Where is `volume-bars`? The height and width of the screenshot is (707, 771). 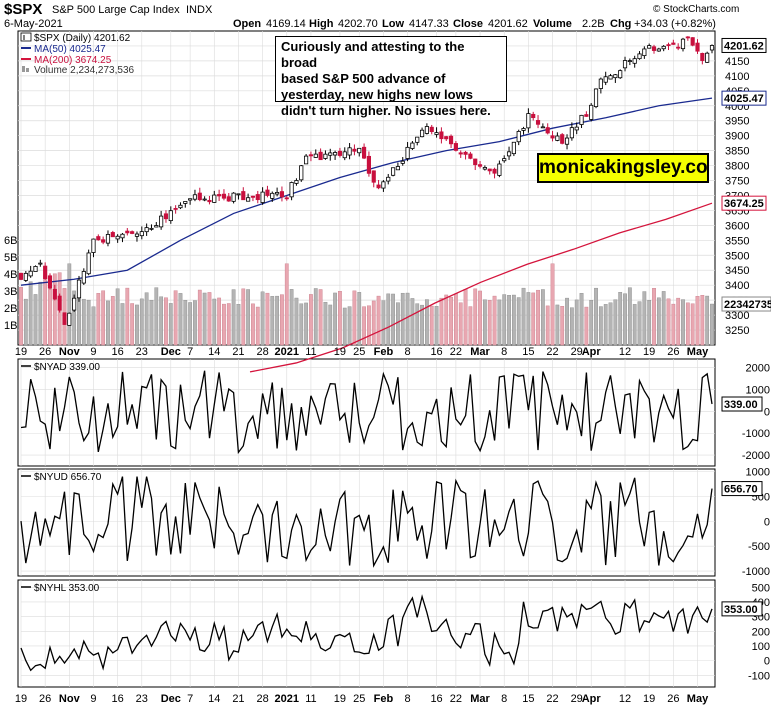 volume-bars is located at coordinates (366, 304).